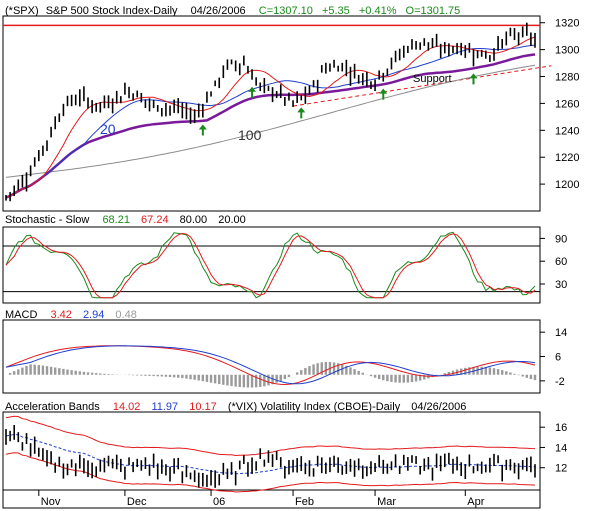  What do you see at coordinates (386, 502) in the screenshot?
I see `x-tick-label: Mar` at bounding box center [386, 502].